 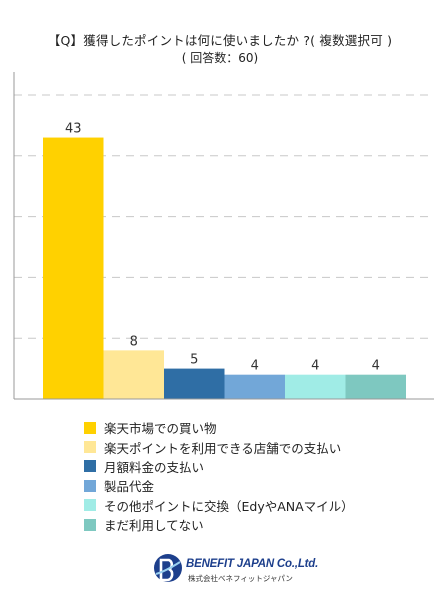 What do you see at coordinates (376, 366) in the screenshot?
I see `data-label-6: 4` at bounding box center [376, 366].